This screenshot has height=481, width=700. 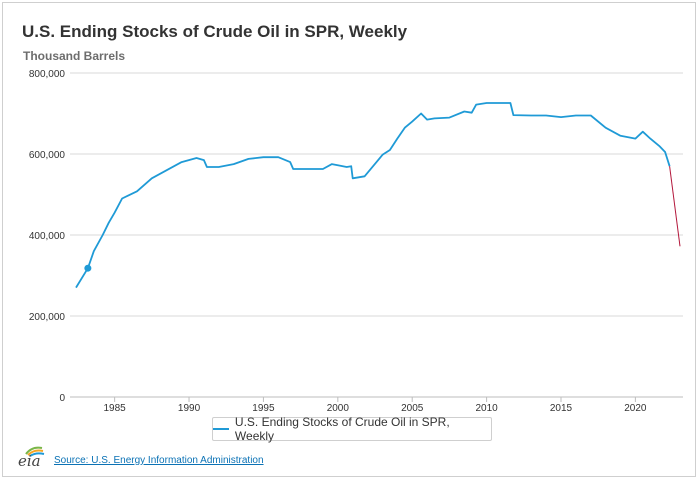 What do you see at coordinates (189, 408) in the screenshot?
I see `x-tick-label: 1990` at bounding box center [189, 408].